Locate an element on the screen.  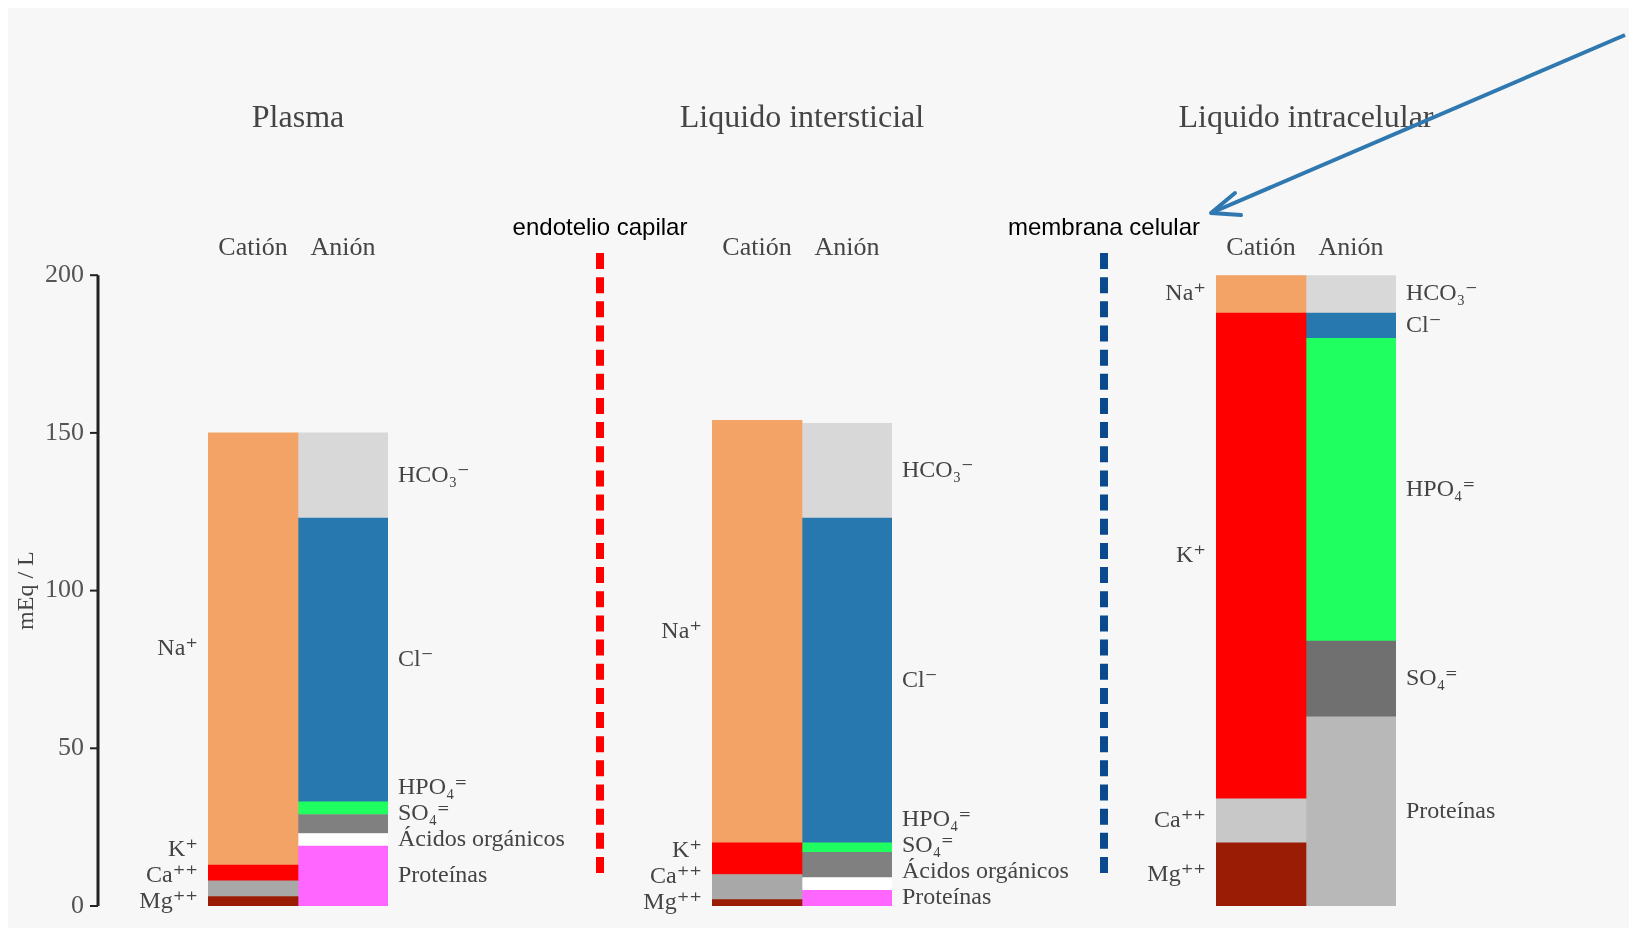
y-tick-label: 50 is located at coordinates (71, 747).